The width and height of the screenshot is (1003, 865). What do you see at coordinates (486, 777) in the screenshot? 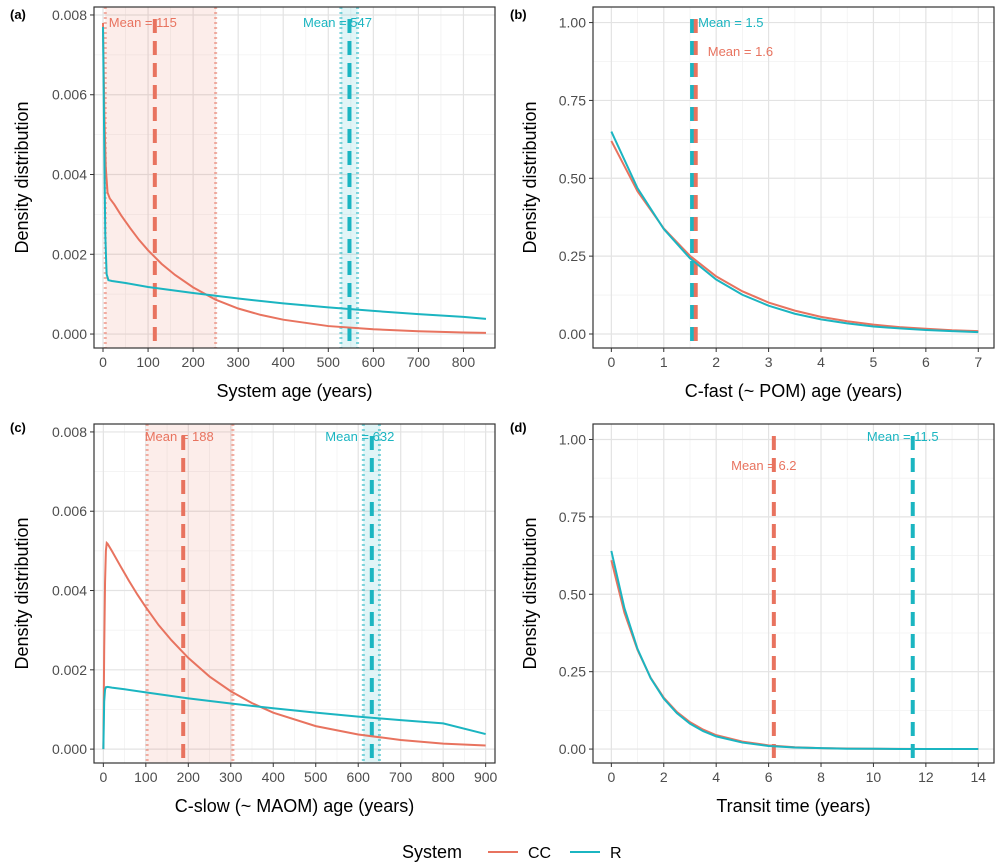
I see `x-tick-label: 900` at bounding box center [486, 777].